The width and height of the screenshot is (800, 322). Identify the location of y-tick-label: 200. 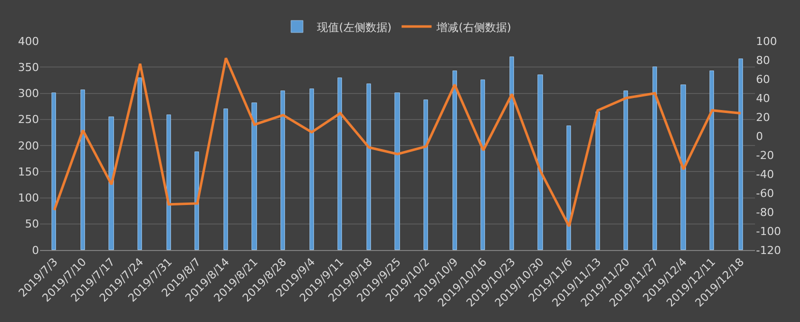
(28, 145).